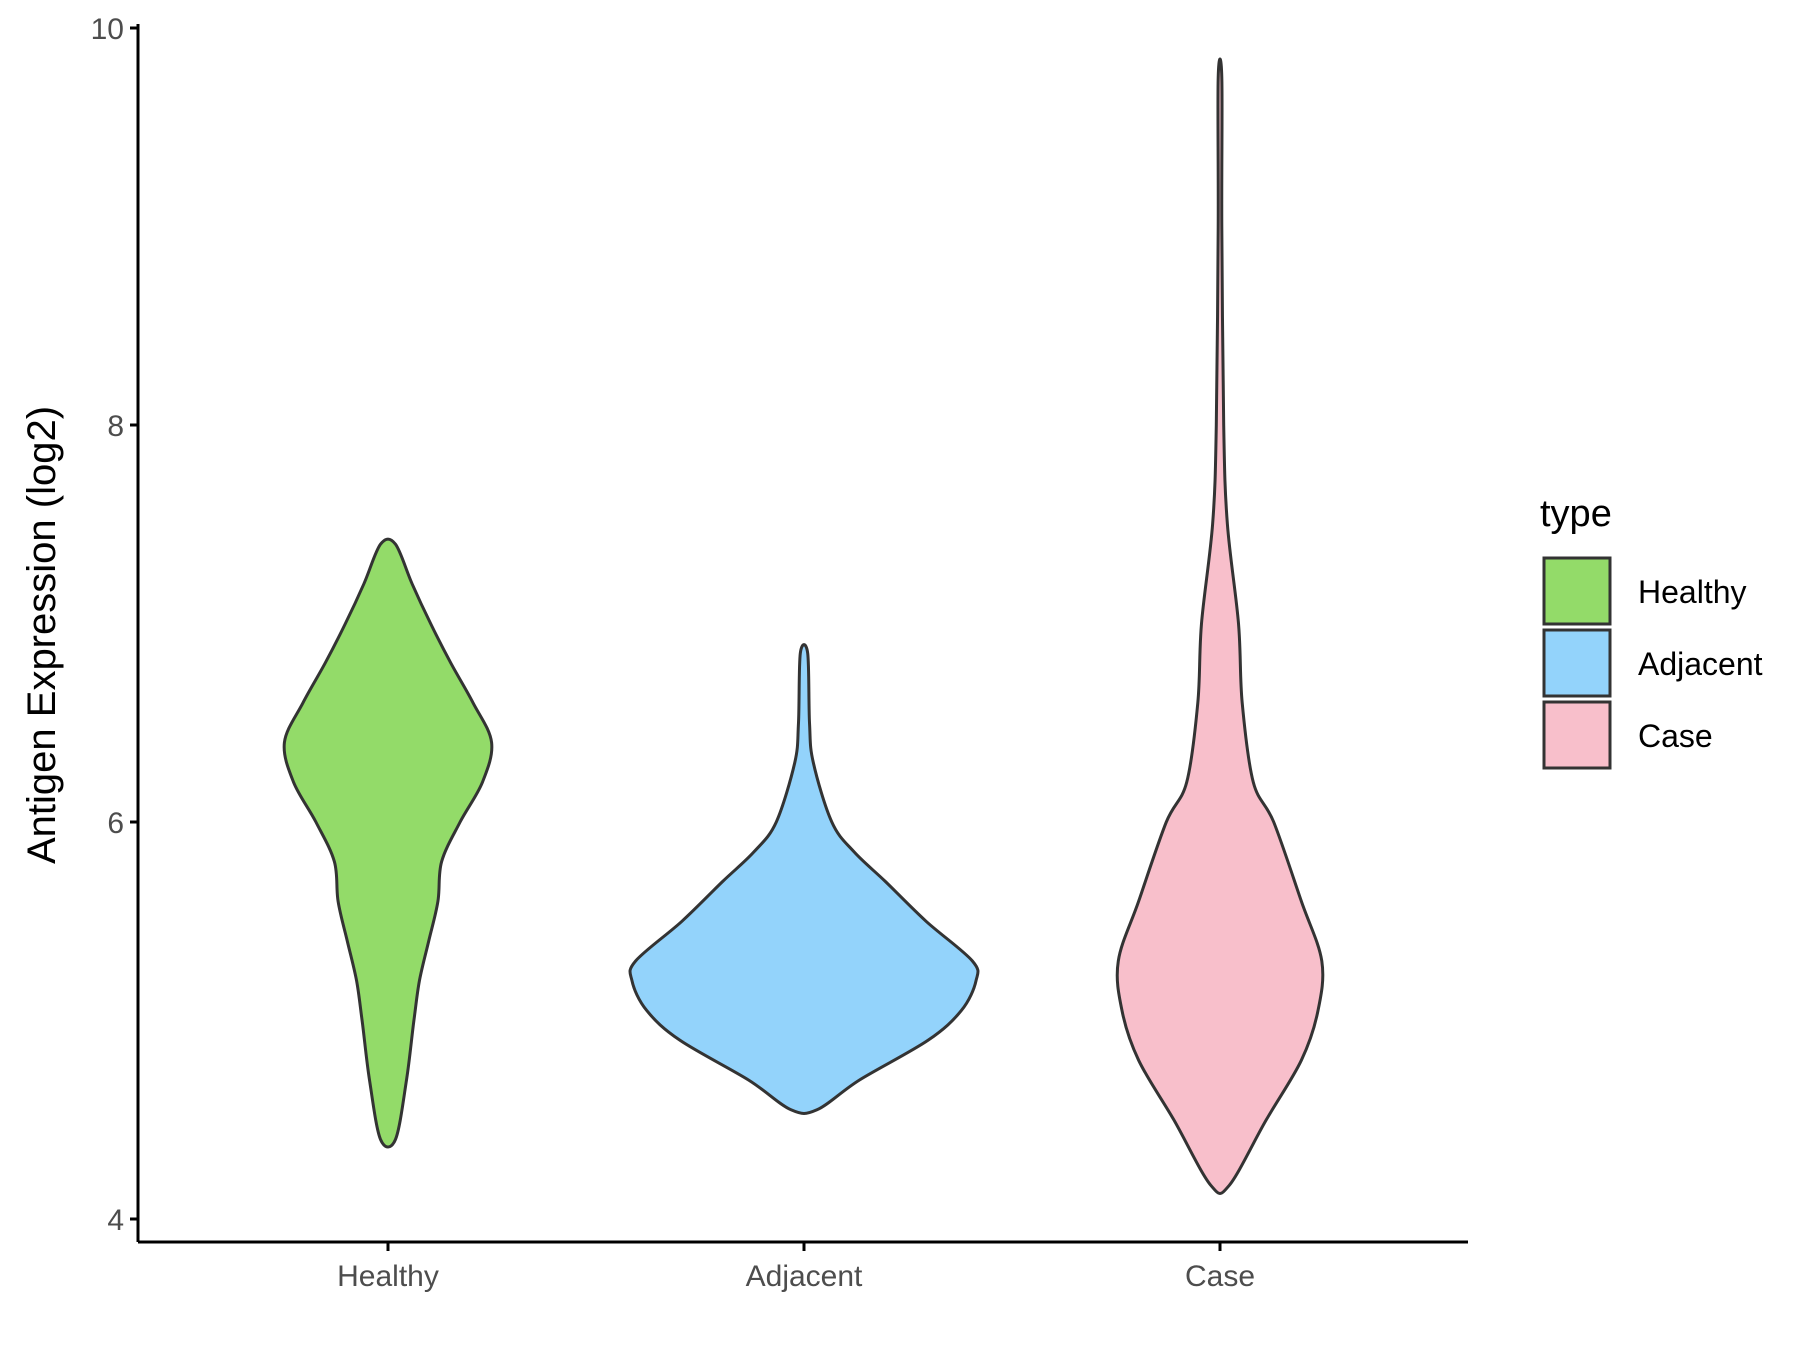 The image size is (1800, 1350). What do you see at coordinates (1675, 736) in the screenshot?
I see `legend-label-case: Case` at bounding box center [1675, 736].